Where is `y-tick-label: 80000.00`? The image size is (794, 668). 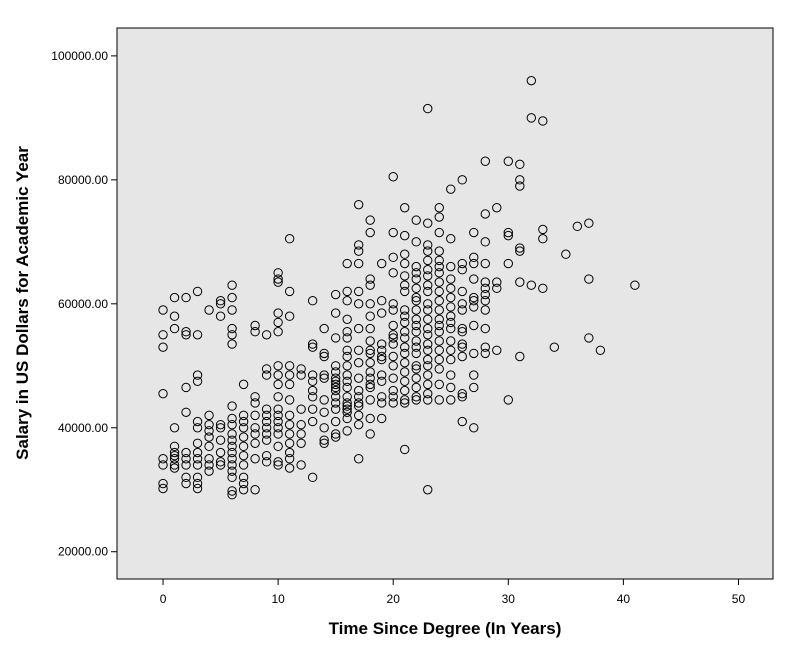
y-tick-label: 80000.00 is located at coordinates (83, 180).